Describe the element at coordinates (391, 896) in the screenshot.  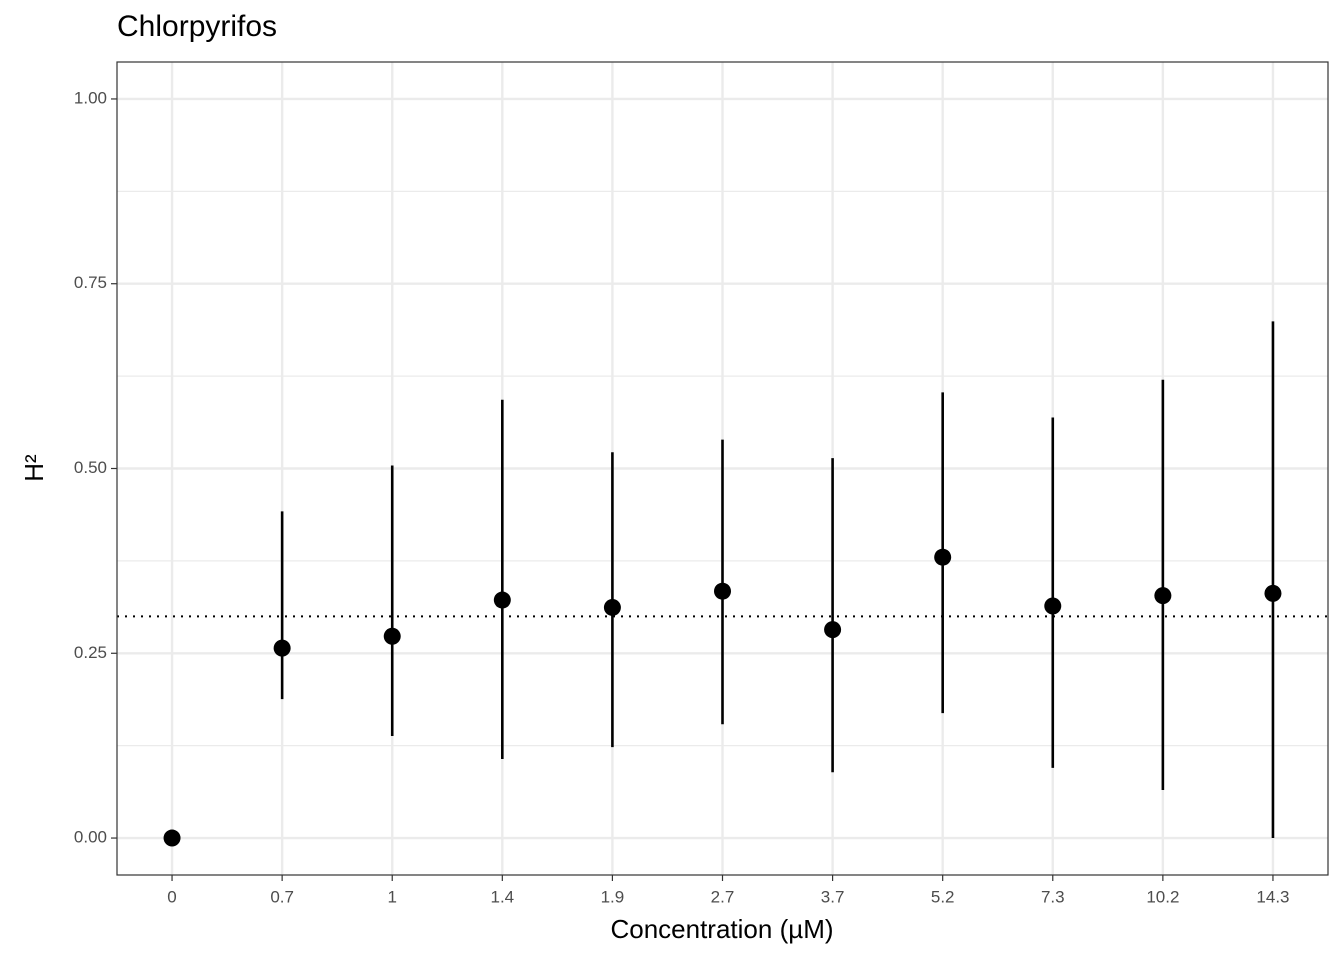
I see `x-tick-label: 1` at that location.